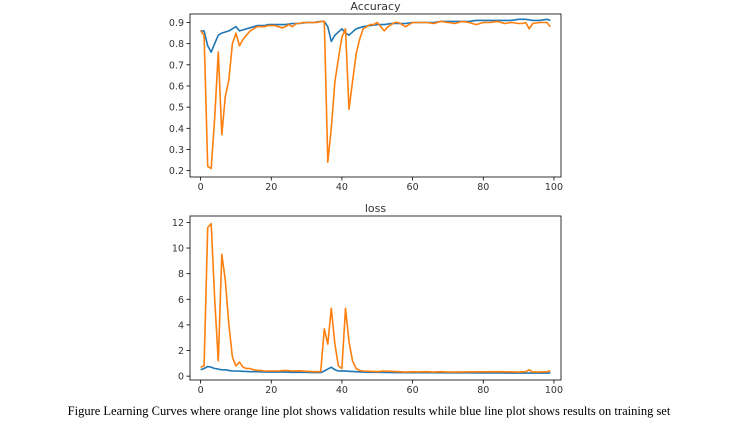  I want to click on y-tick-label: 0, so click(181, 377).